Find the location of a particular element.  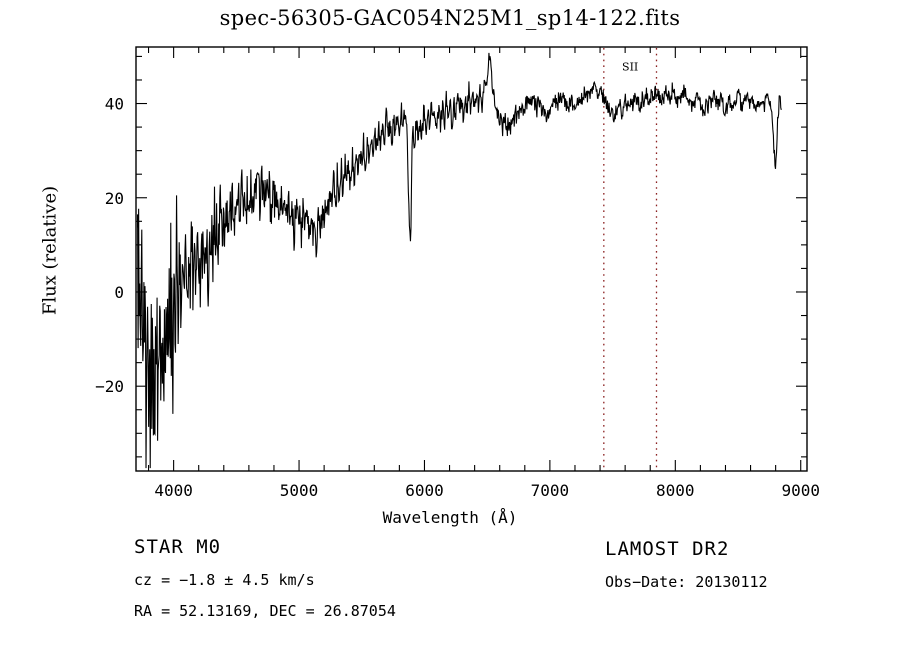

coordinates-annotation: RA = 52.13169, DEC = 26.87054 is located at coordinates (265, 611).